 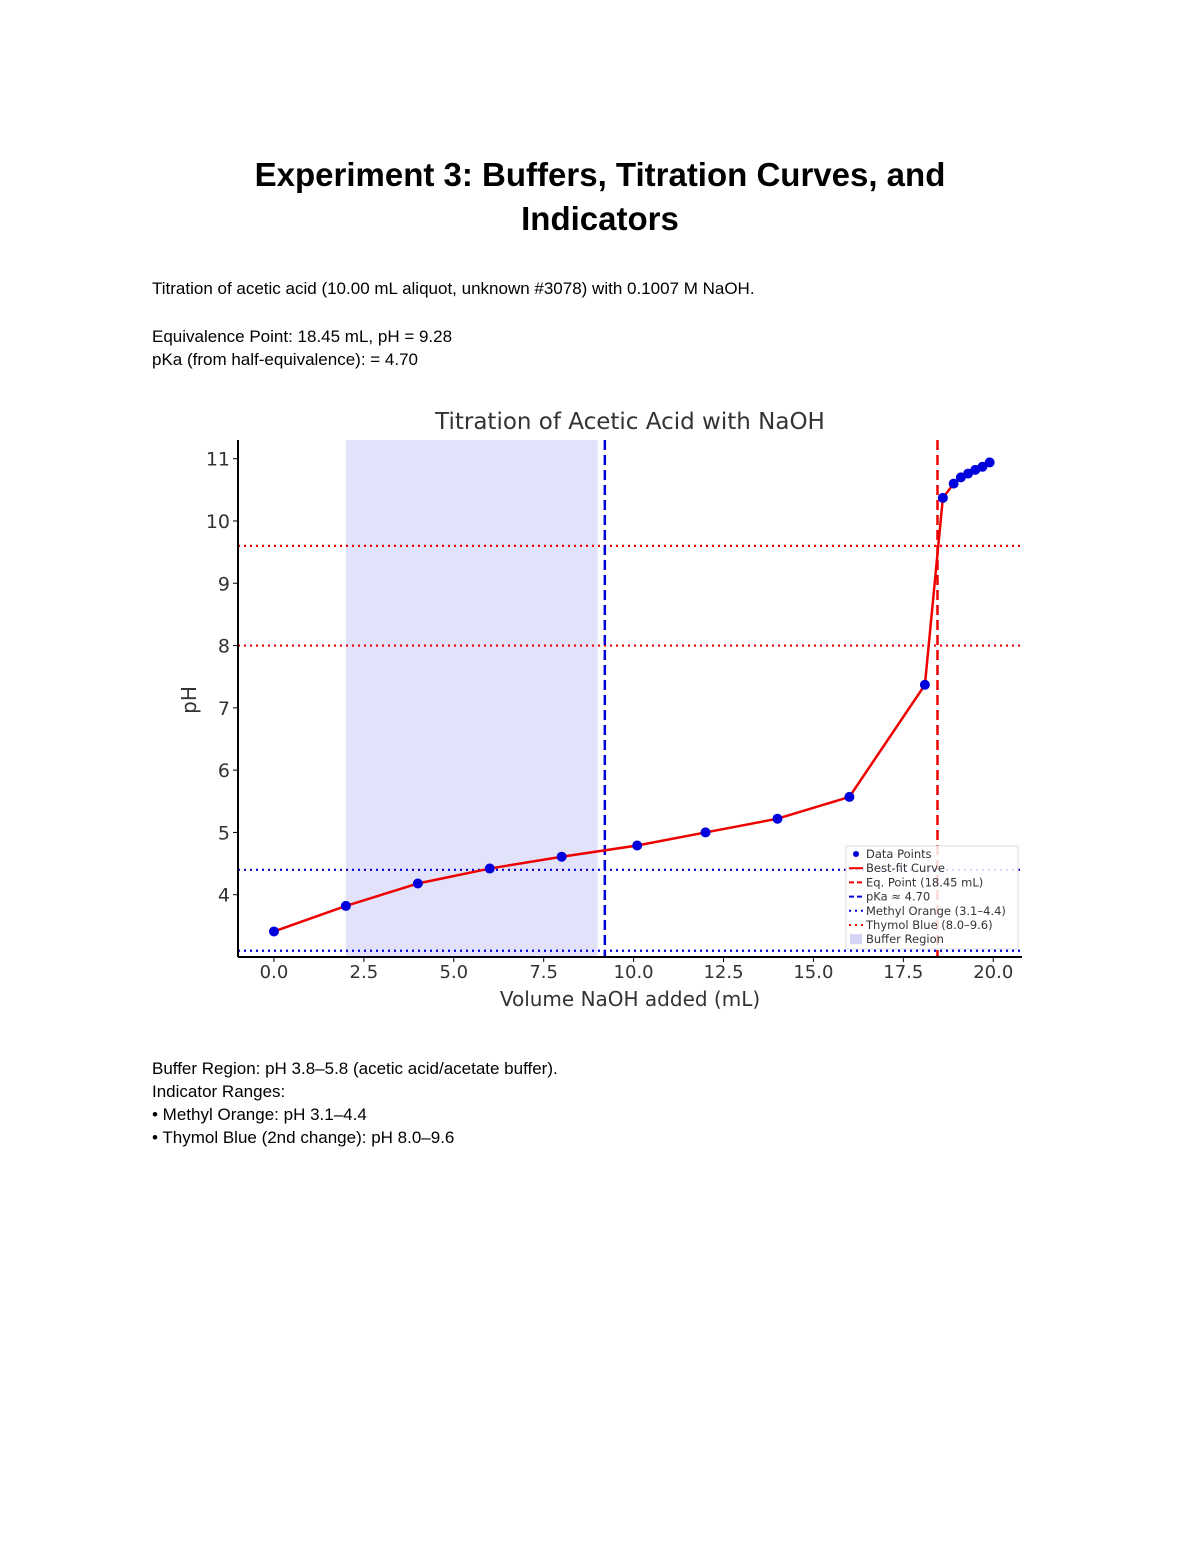 What do you see at coordinates (224, 833) in the screenshot?
I see `y-tick-label: 5` at bounding box center [224, 833].